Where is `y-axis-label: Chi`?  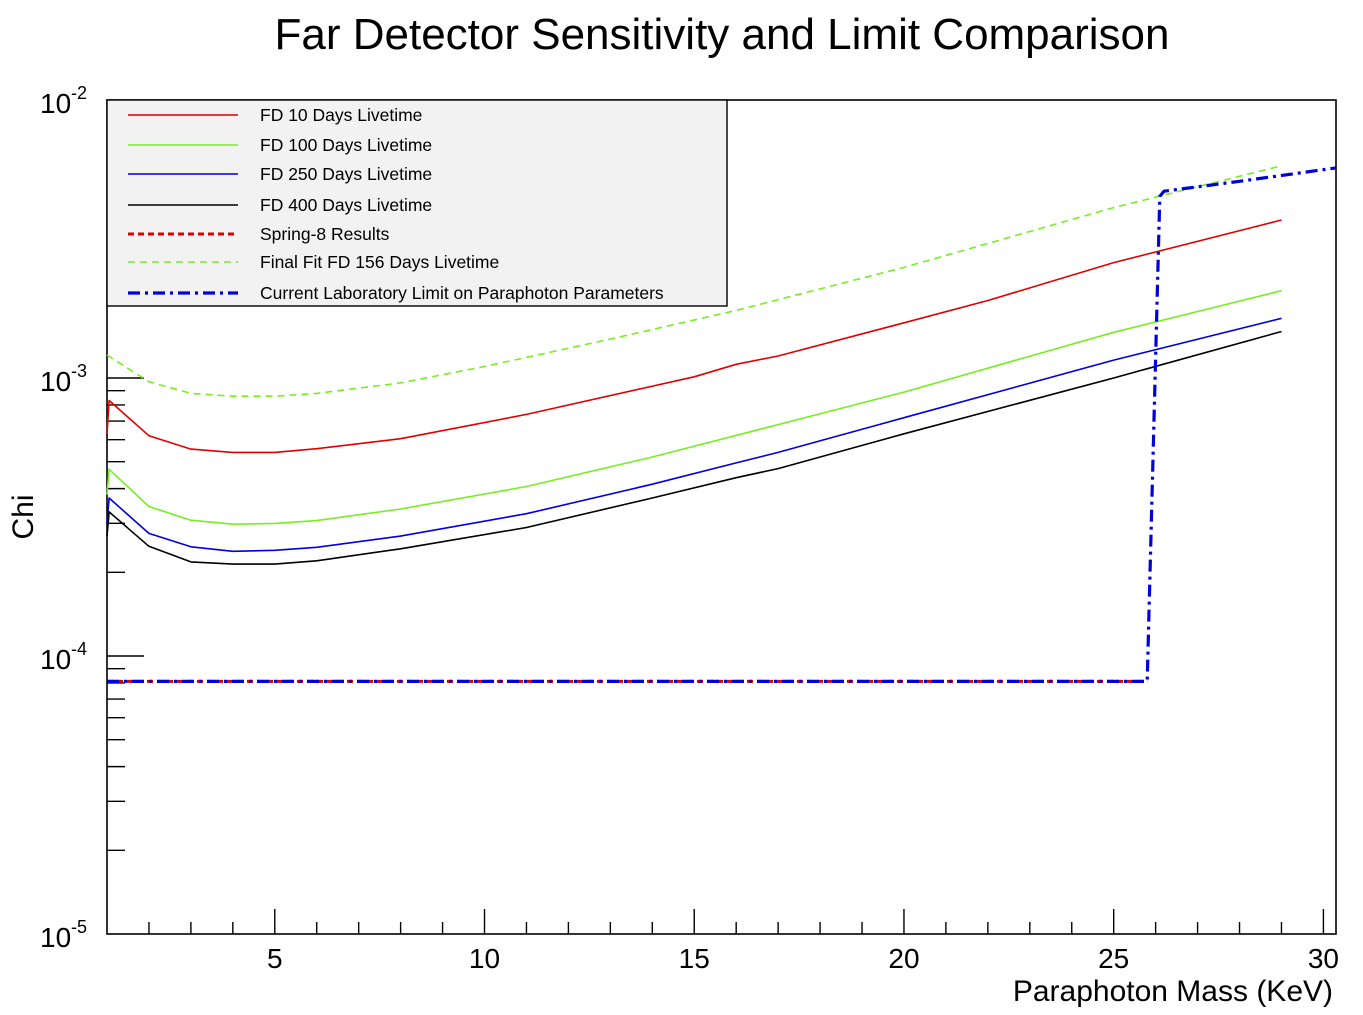
y-axis-label: Chi is located at coordinates (23, 516).